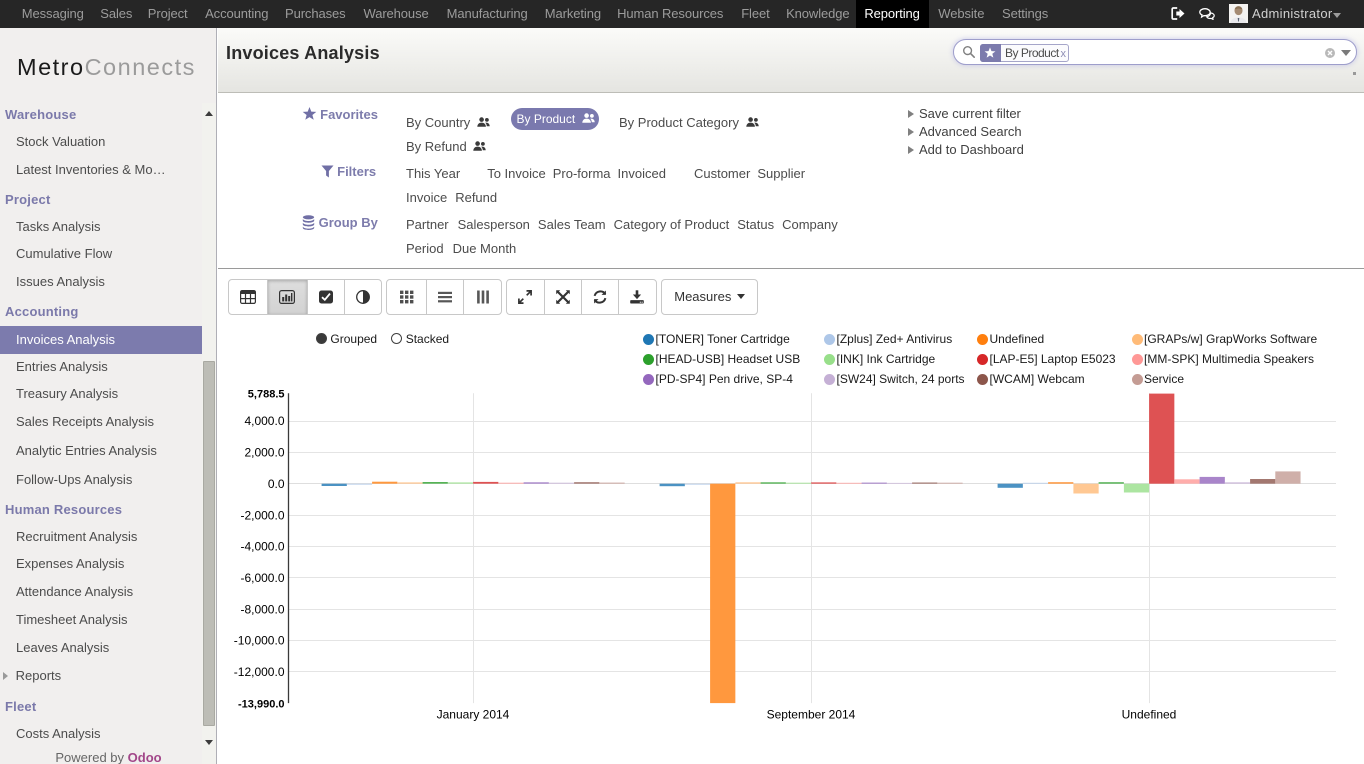 The image size is (1364, 764). What do you see at coordinates (262, 515) in the screenshot?
I see `svg-text: -2,000.0` at bounding box center [262, 515].